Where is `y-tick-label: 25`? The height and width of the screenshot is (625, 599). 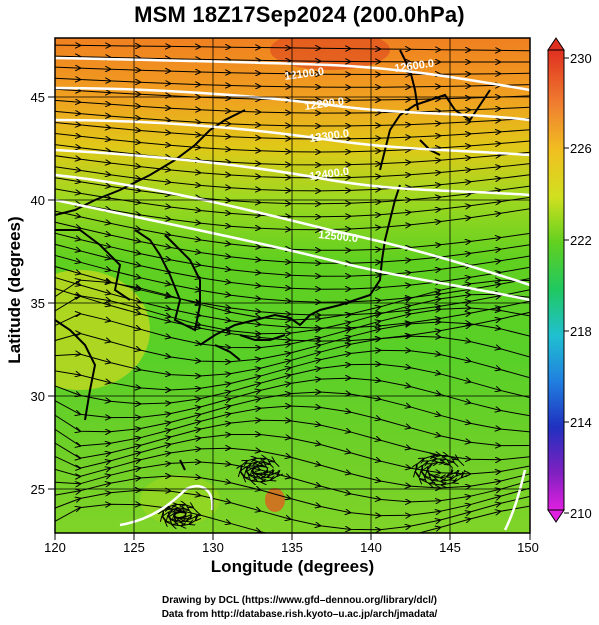
y-tick-label: 25 is located at coordinates (38, 489).